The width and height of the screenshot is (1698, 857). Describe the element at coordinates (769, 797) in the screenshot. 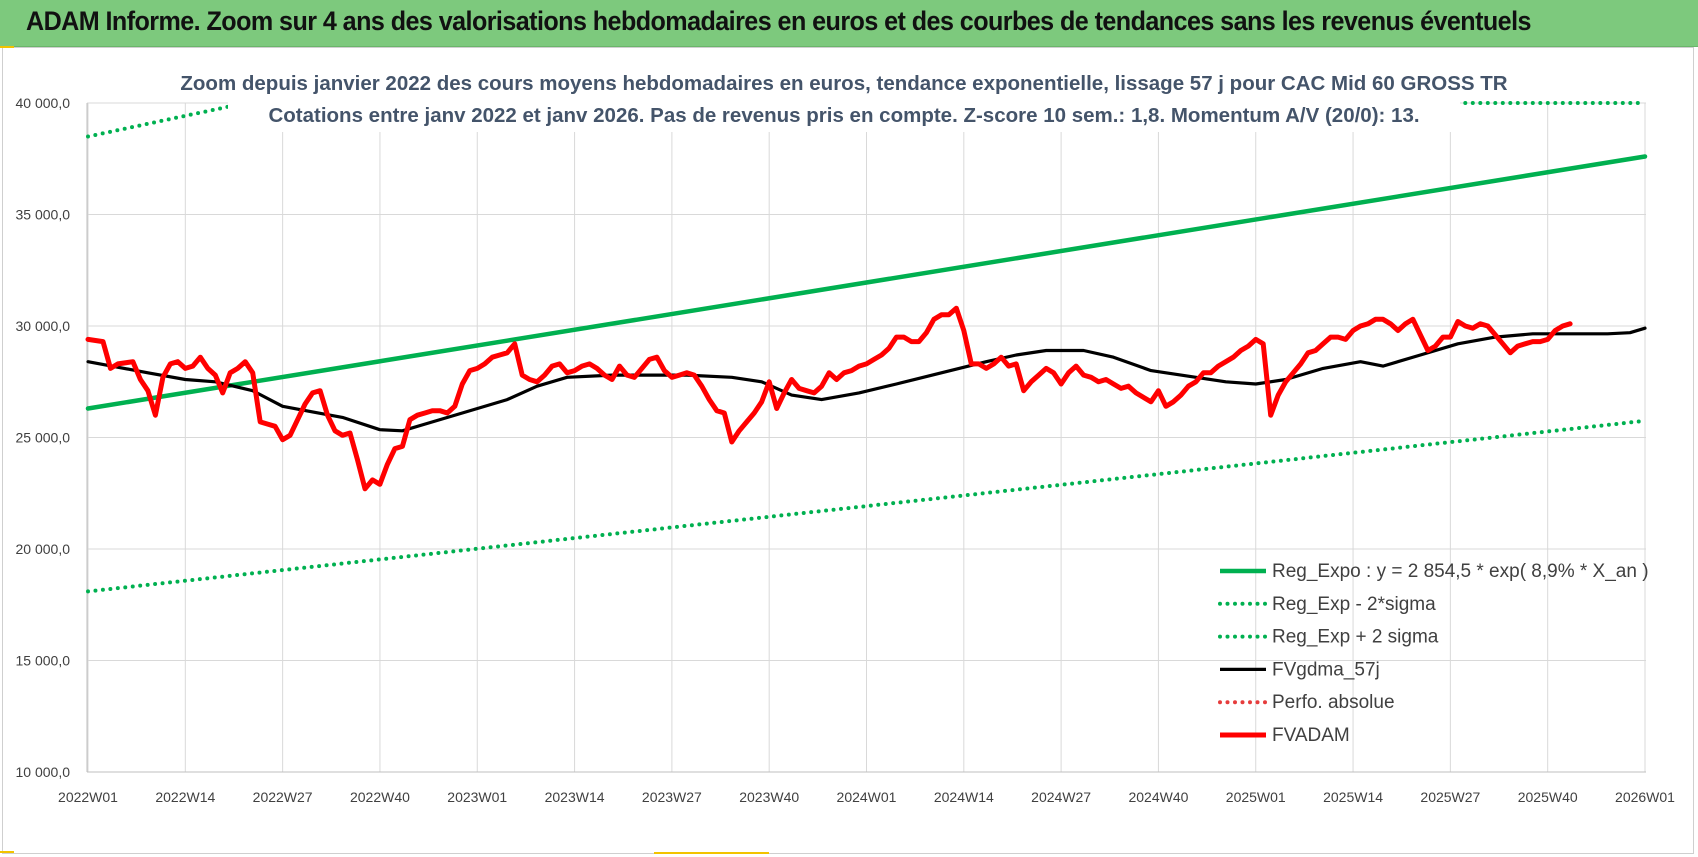

I see `x-tick-label: 2023W40` at that location.